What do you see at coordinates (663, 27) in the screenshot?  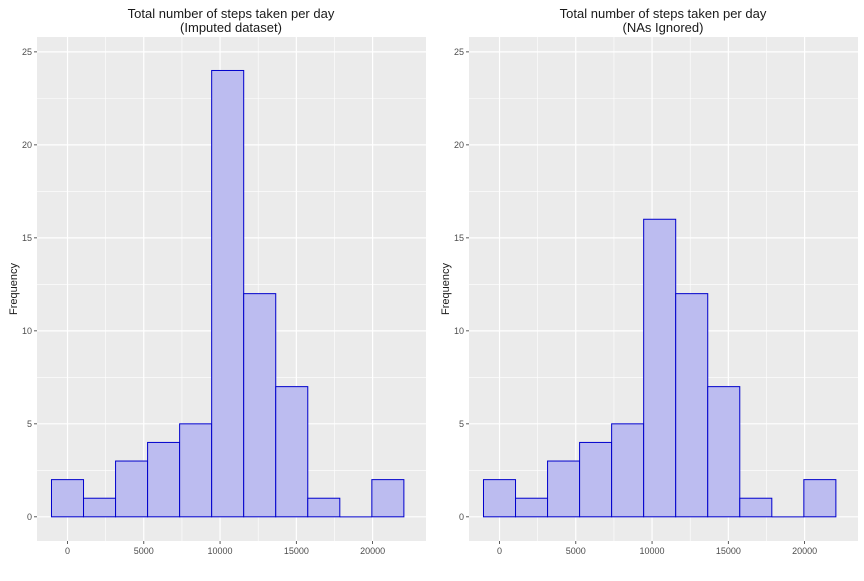 I see `chart-title-line2: (NAs Ignored)` at bounding box center [663, 27].